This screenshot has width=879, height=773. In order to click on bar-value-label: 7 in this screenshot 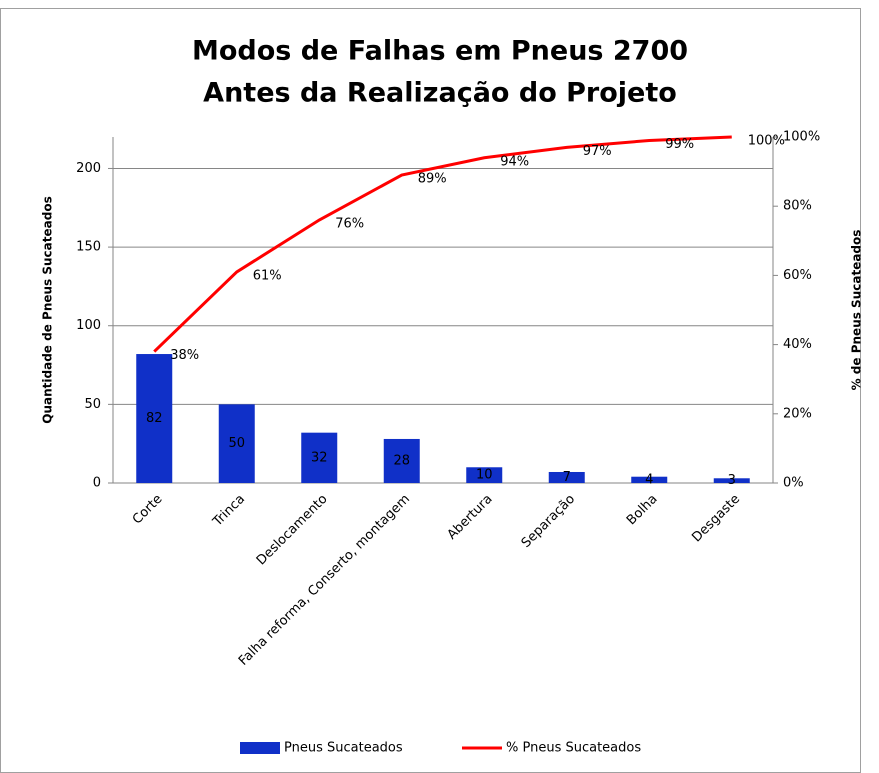, I will do `click(567, 477)`.